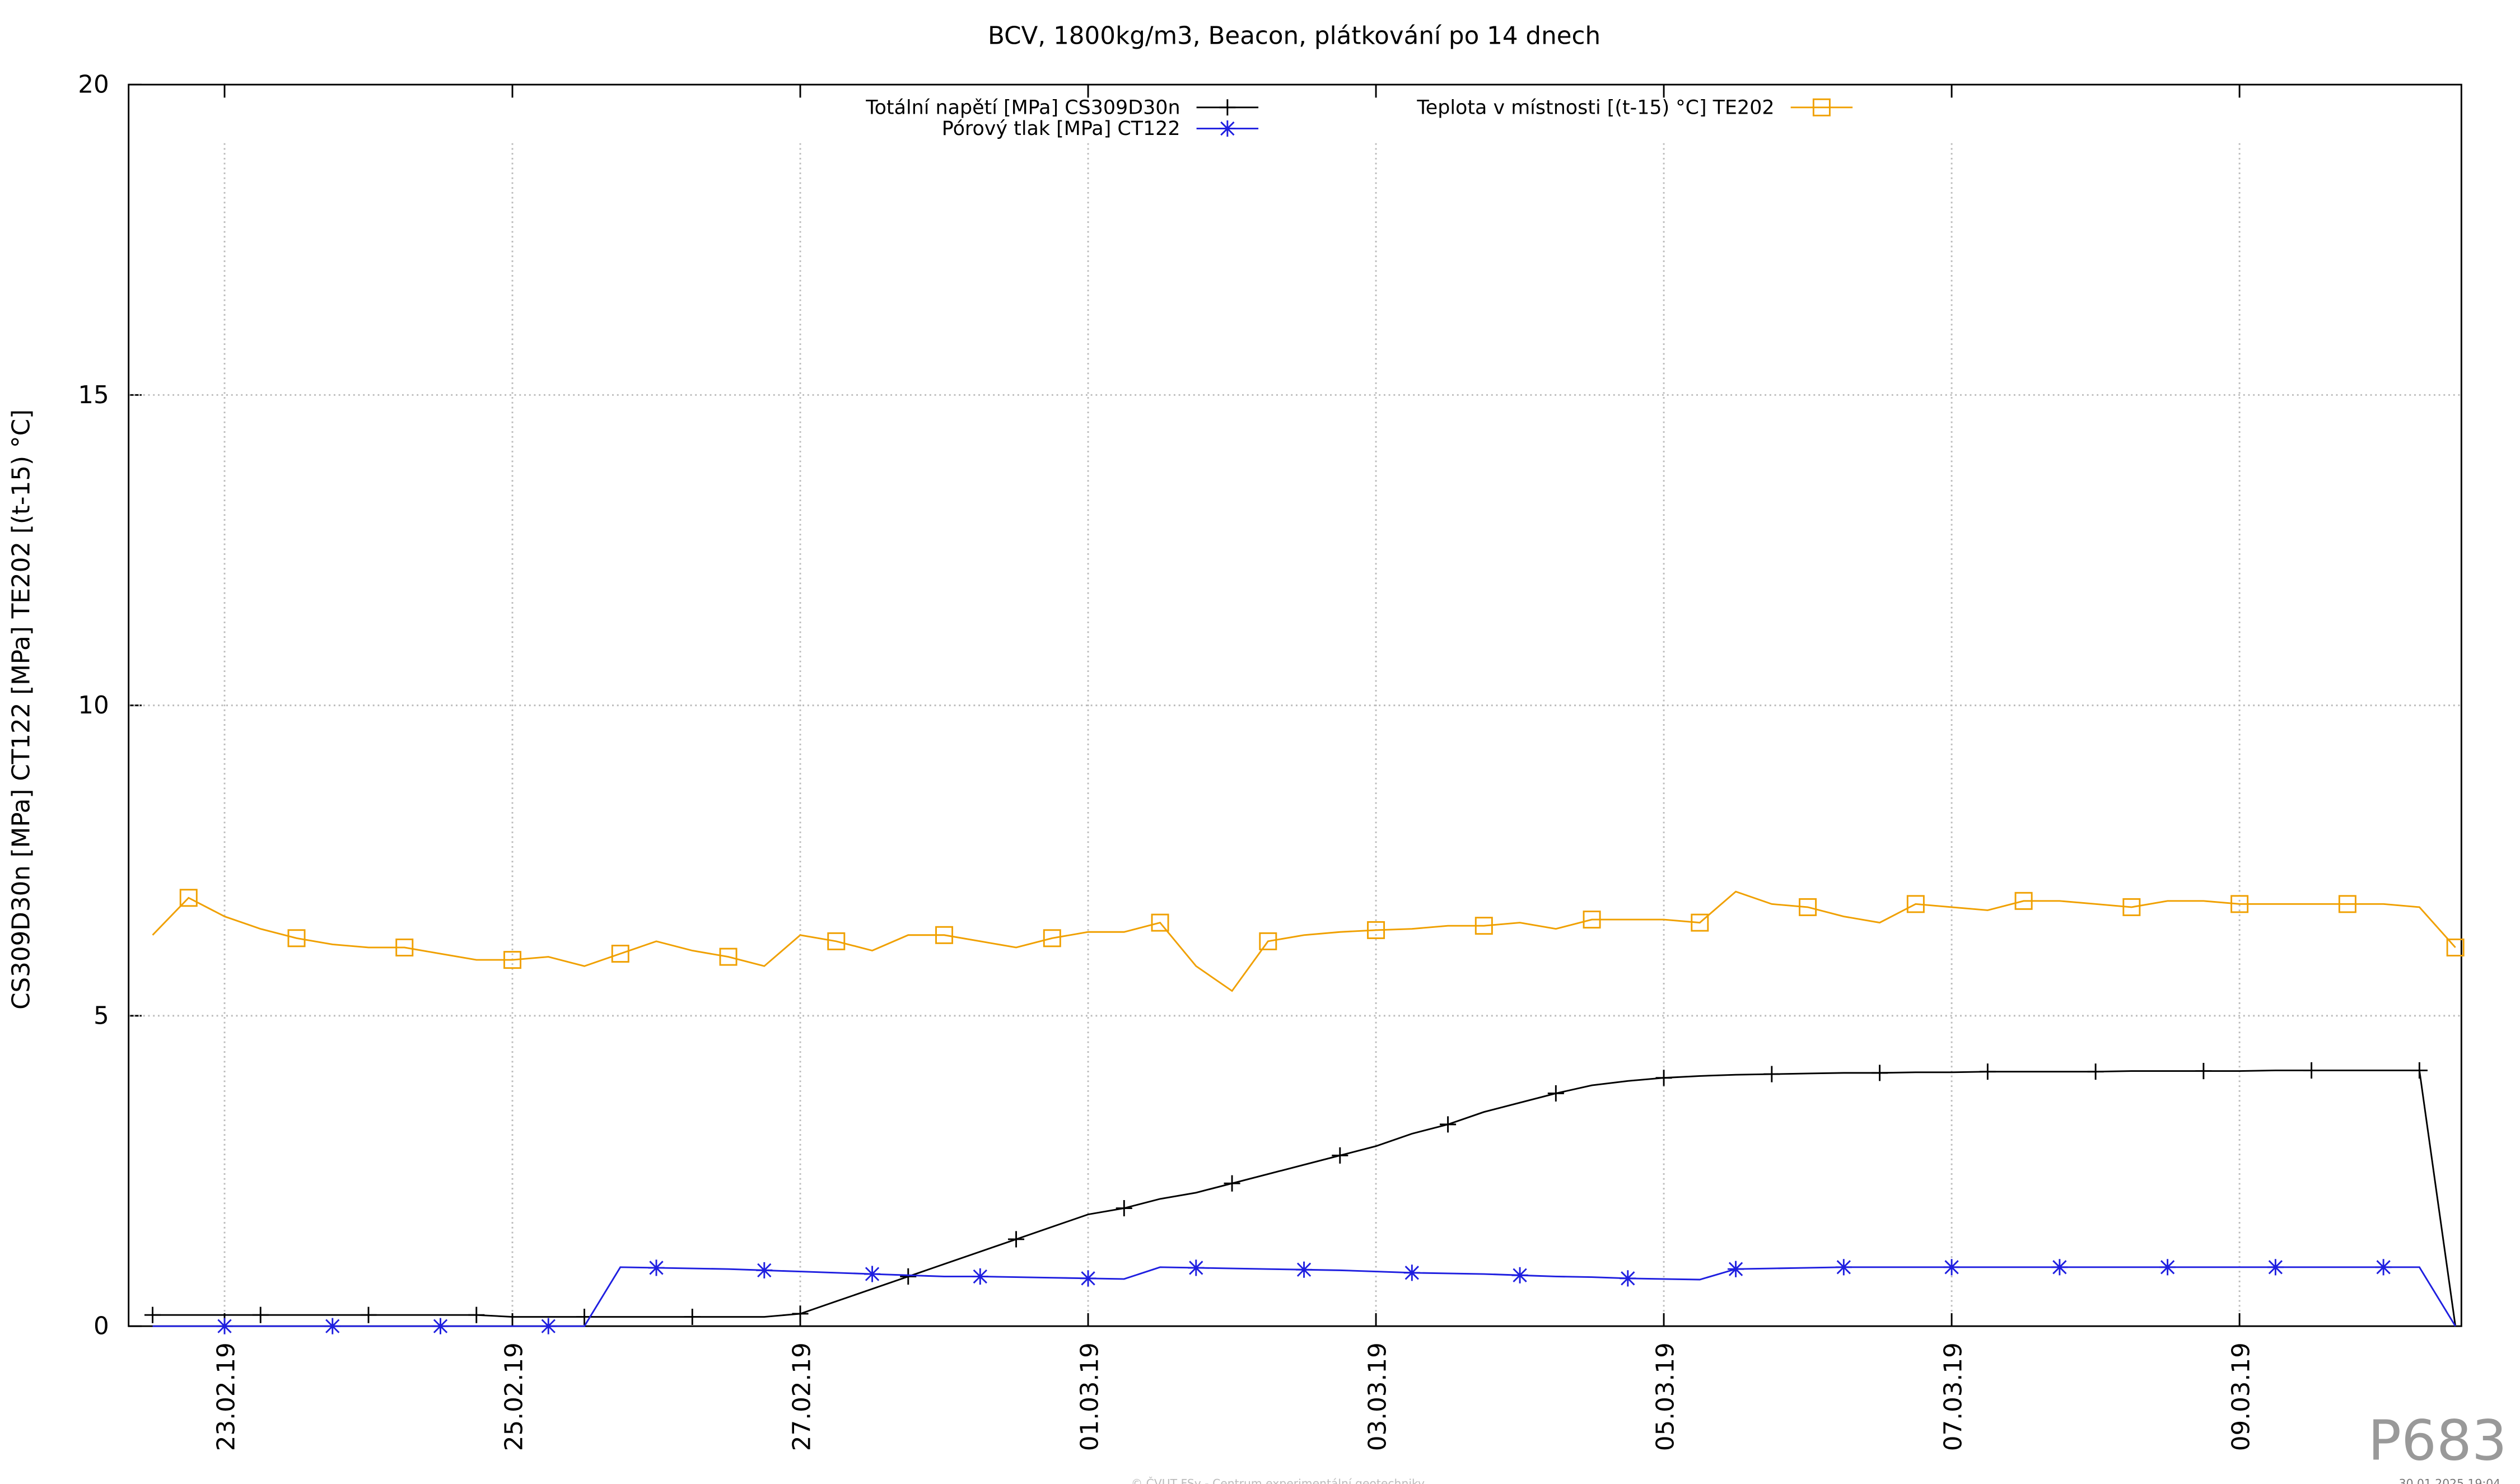 Image resolution: width=2520 pixels, height=1484 pixels. I want to click on x-tick-label: 09.03.19, so click(2242, 1397).